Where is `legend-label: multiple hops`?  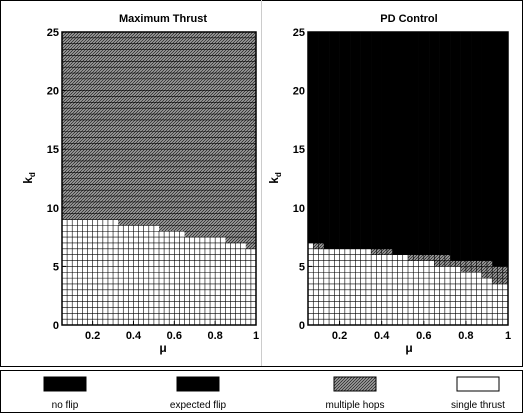
legend-label: multiple hops is located at coordinates (355, 405).